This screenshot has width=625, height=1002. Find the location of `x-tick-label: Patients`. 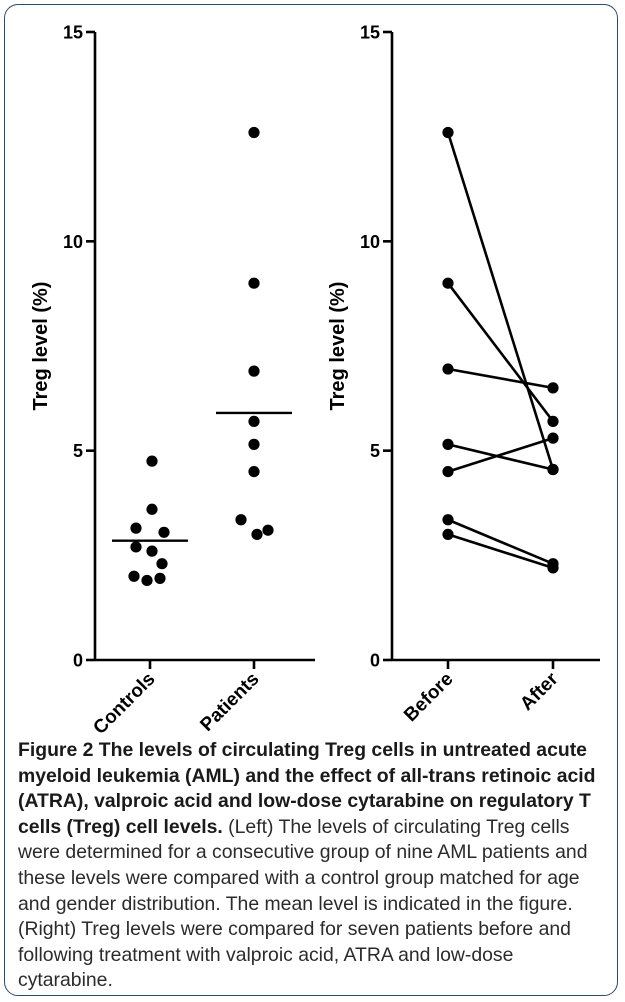

x-tick-label: Patients is located at coordinates (229, 702).